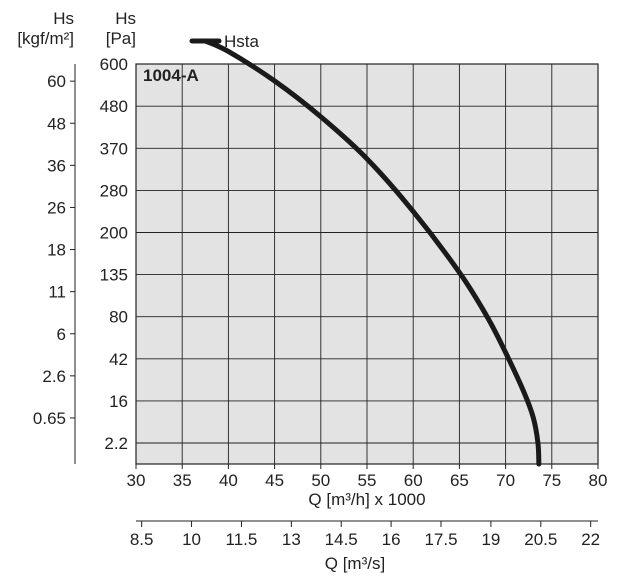 This screenshot has width=617, height=577. What do you see at coordinates (118, 317) in the screenshot?
I see `pa-tick-label: 80` at bounding box center [118, 317].